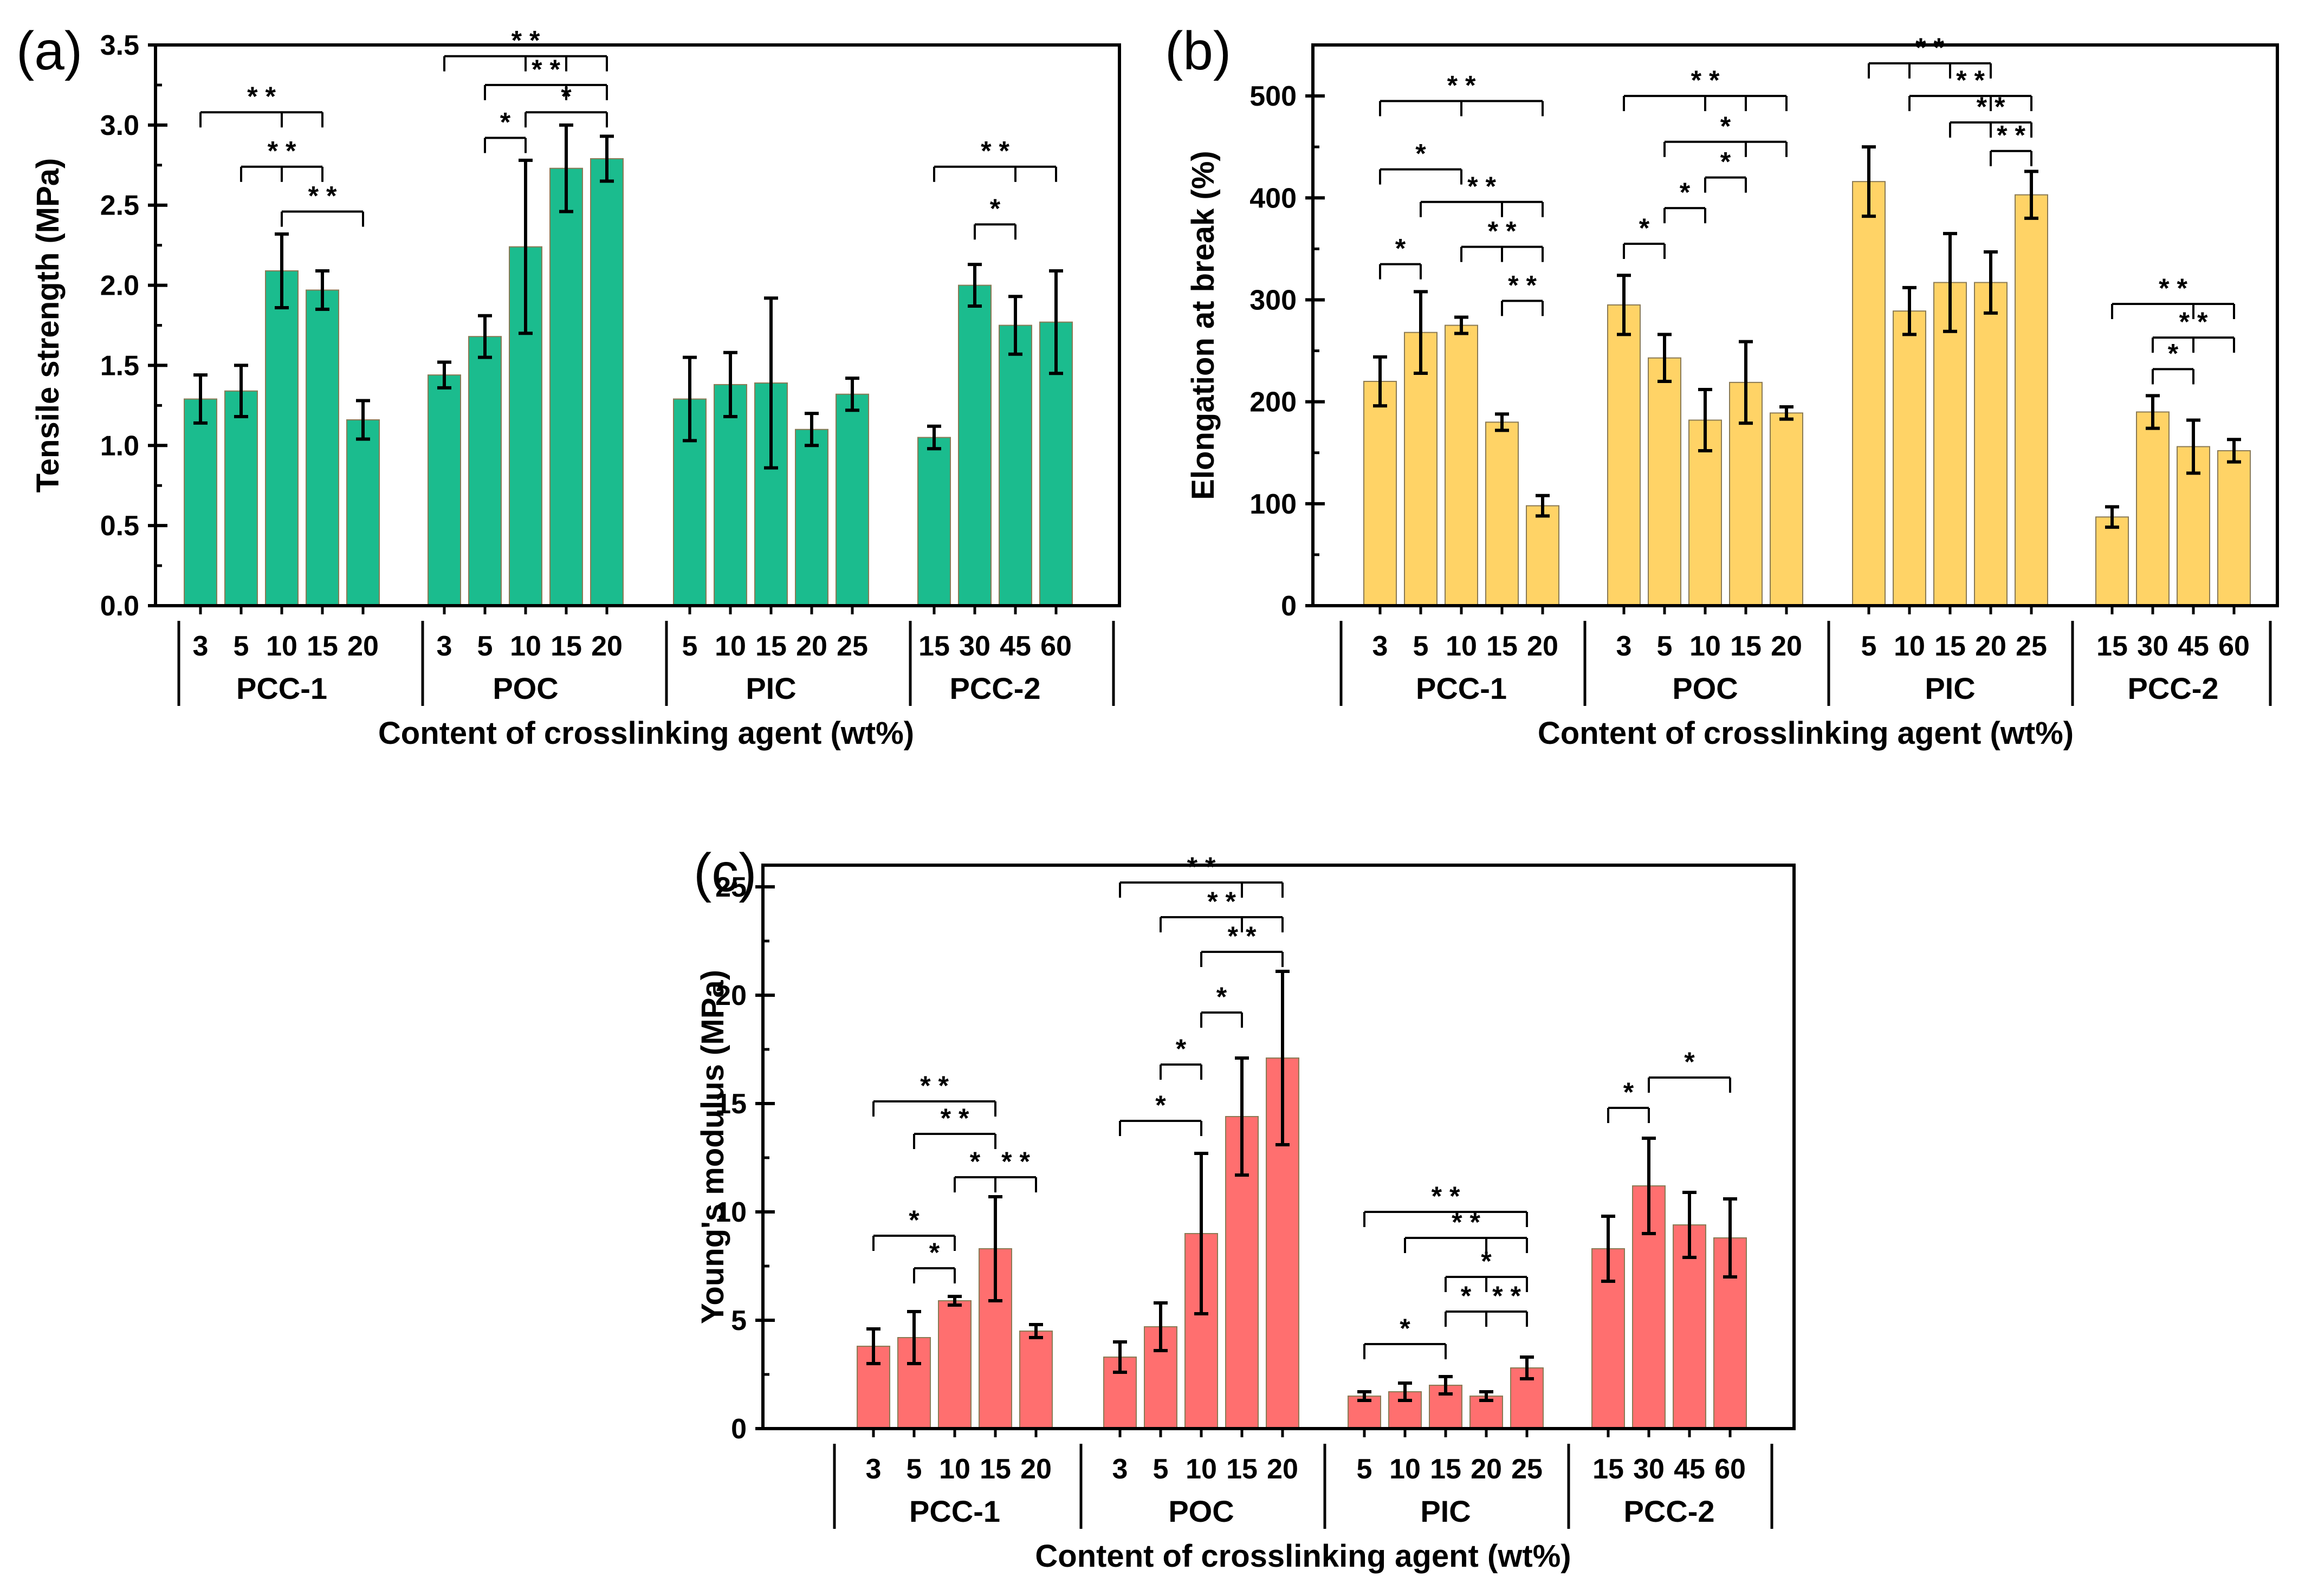 Image resolution: width=2318 pixels, height=1596 pixels. What do you see at coordinates (1273, 97) in the screenshot?
I see `y-tick-label: 500` at bounding box center [1273, 97].